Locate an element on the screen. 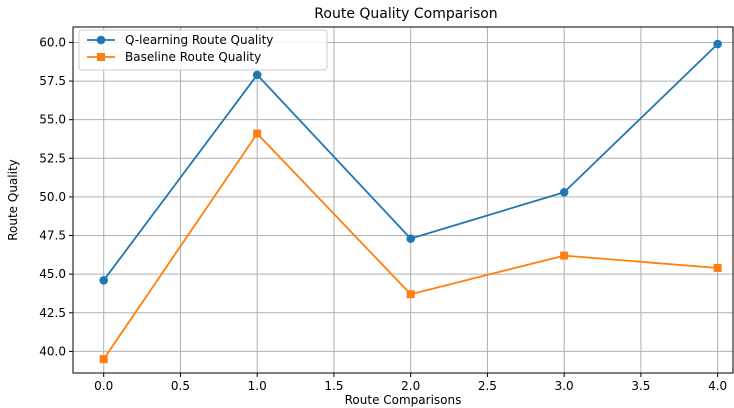 The height and width of the screenshot is (408, 734). legend-swatch-q-learning-marker is located at coordinates (101, 40).